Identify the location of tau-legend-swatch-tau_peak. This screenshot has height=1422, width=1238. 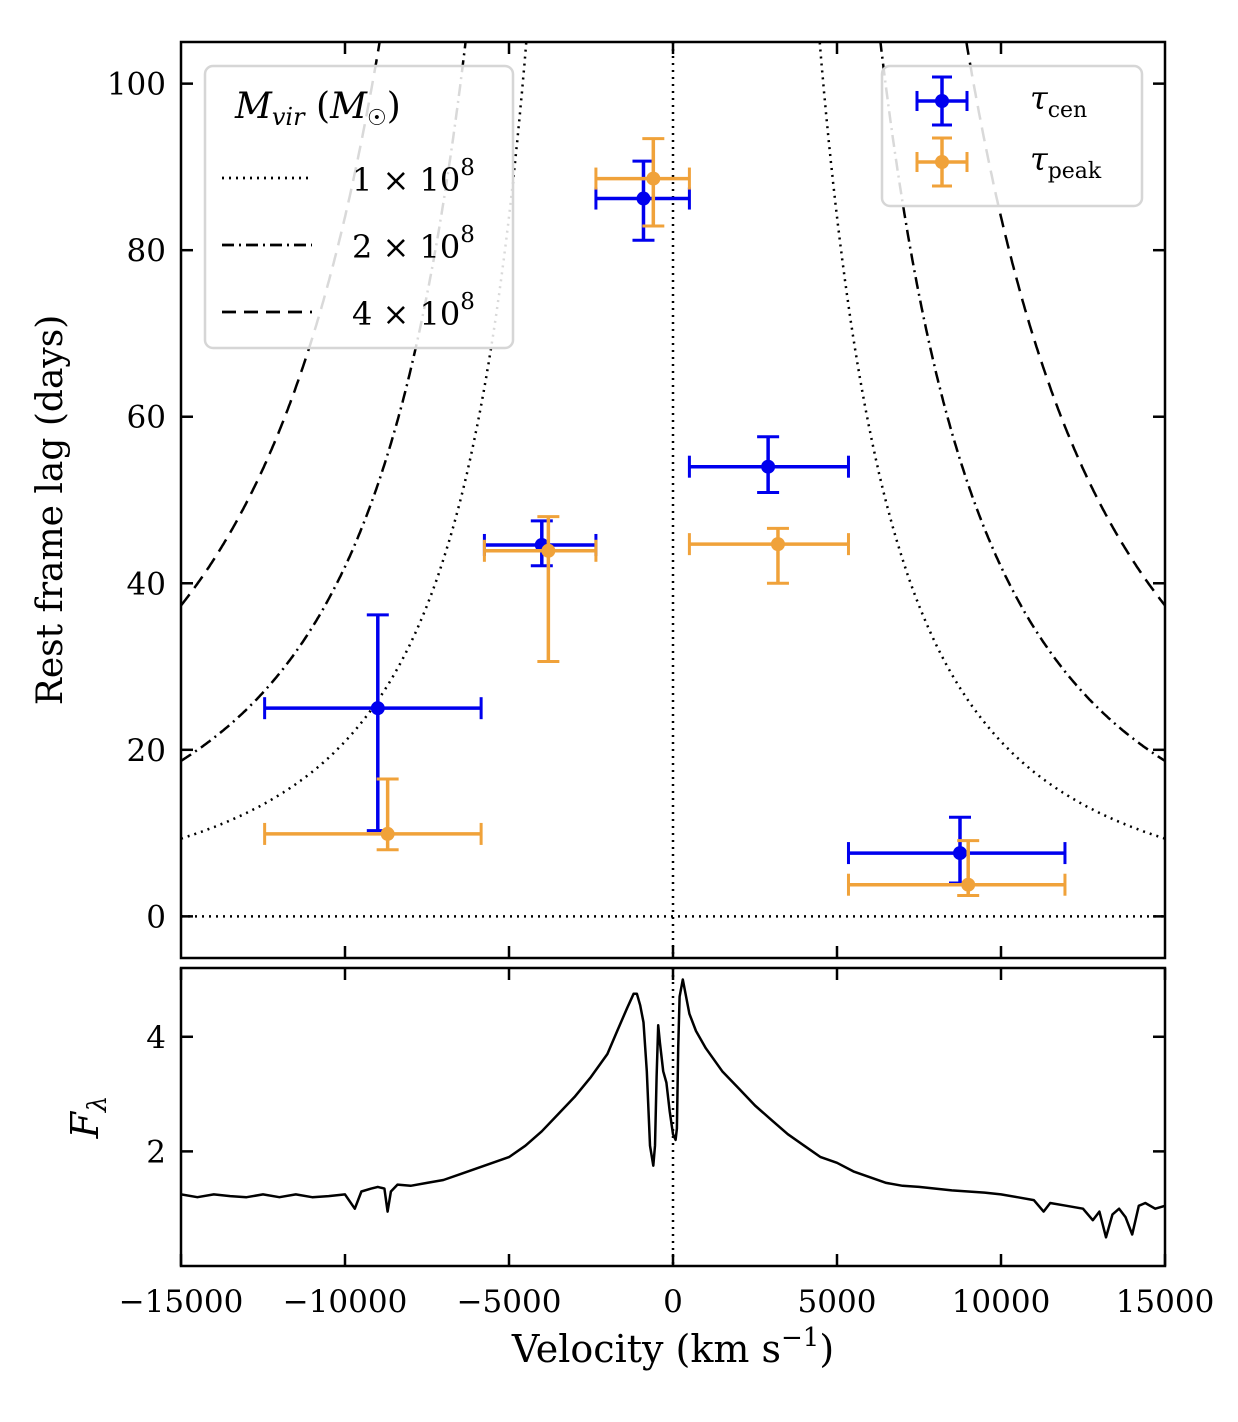
(942, 162).